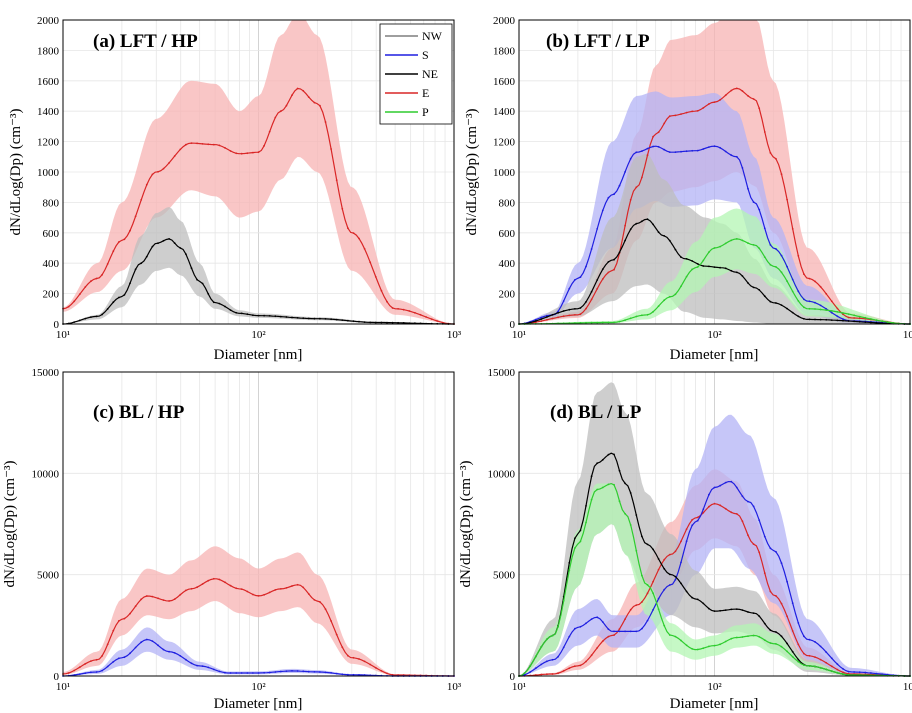 Image resolution: width=912 pixels, height=713 pixels. Describe the element at coordinates (714, 579) in the screenshot. I see `band-p` at that location.